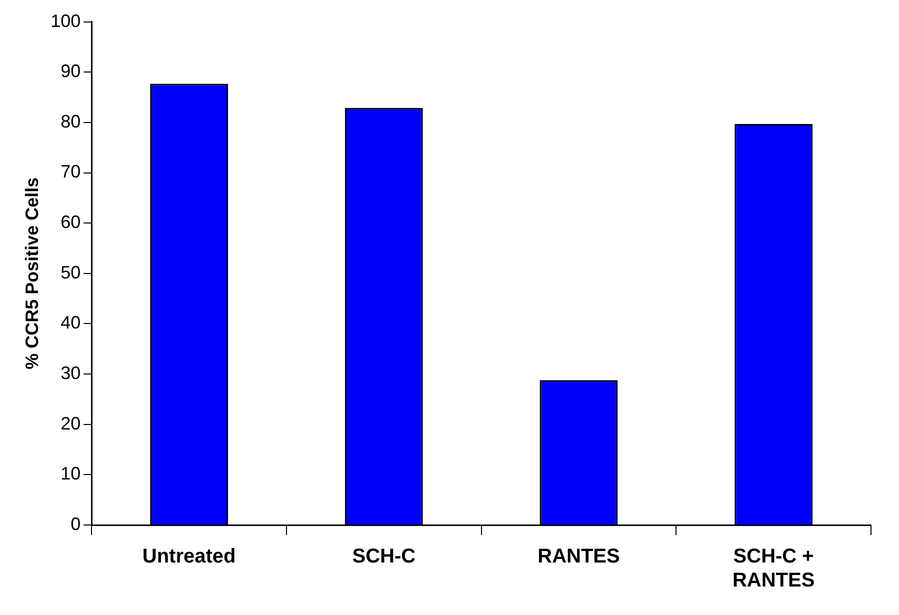 The width and height of the screenshot is (899, 615). I want to click on y-tick-label: 30, so click(70, 373).